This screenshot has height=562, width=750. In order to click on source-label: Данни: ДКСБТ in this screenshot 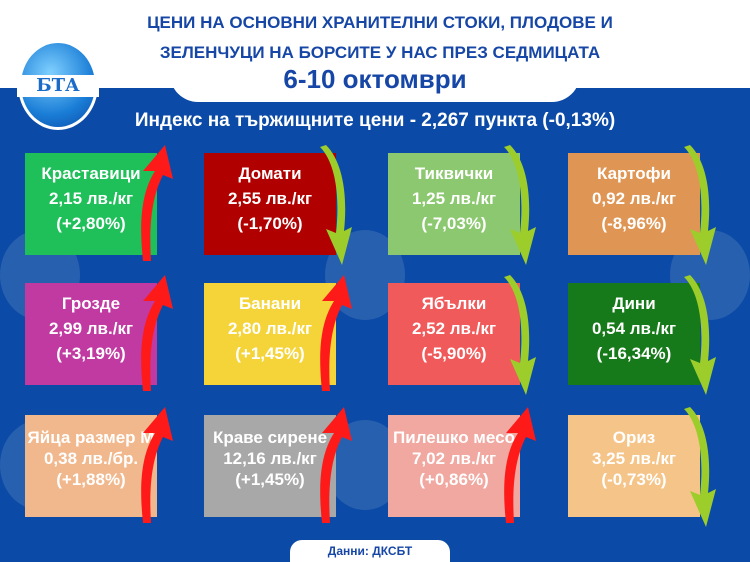, I will do `click(370, 551)`.